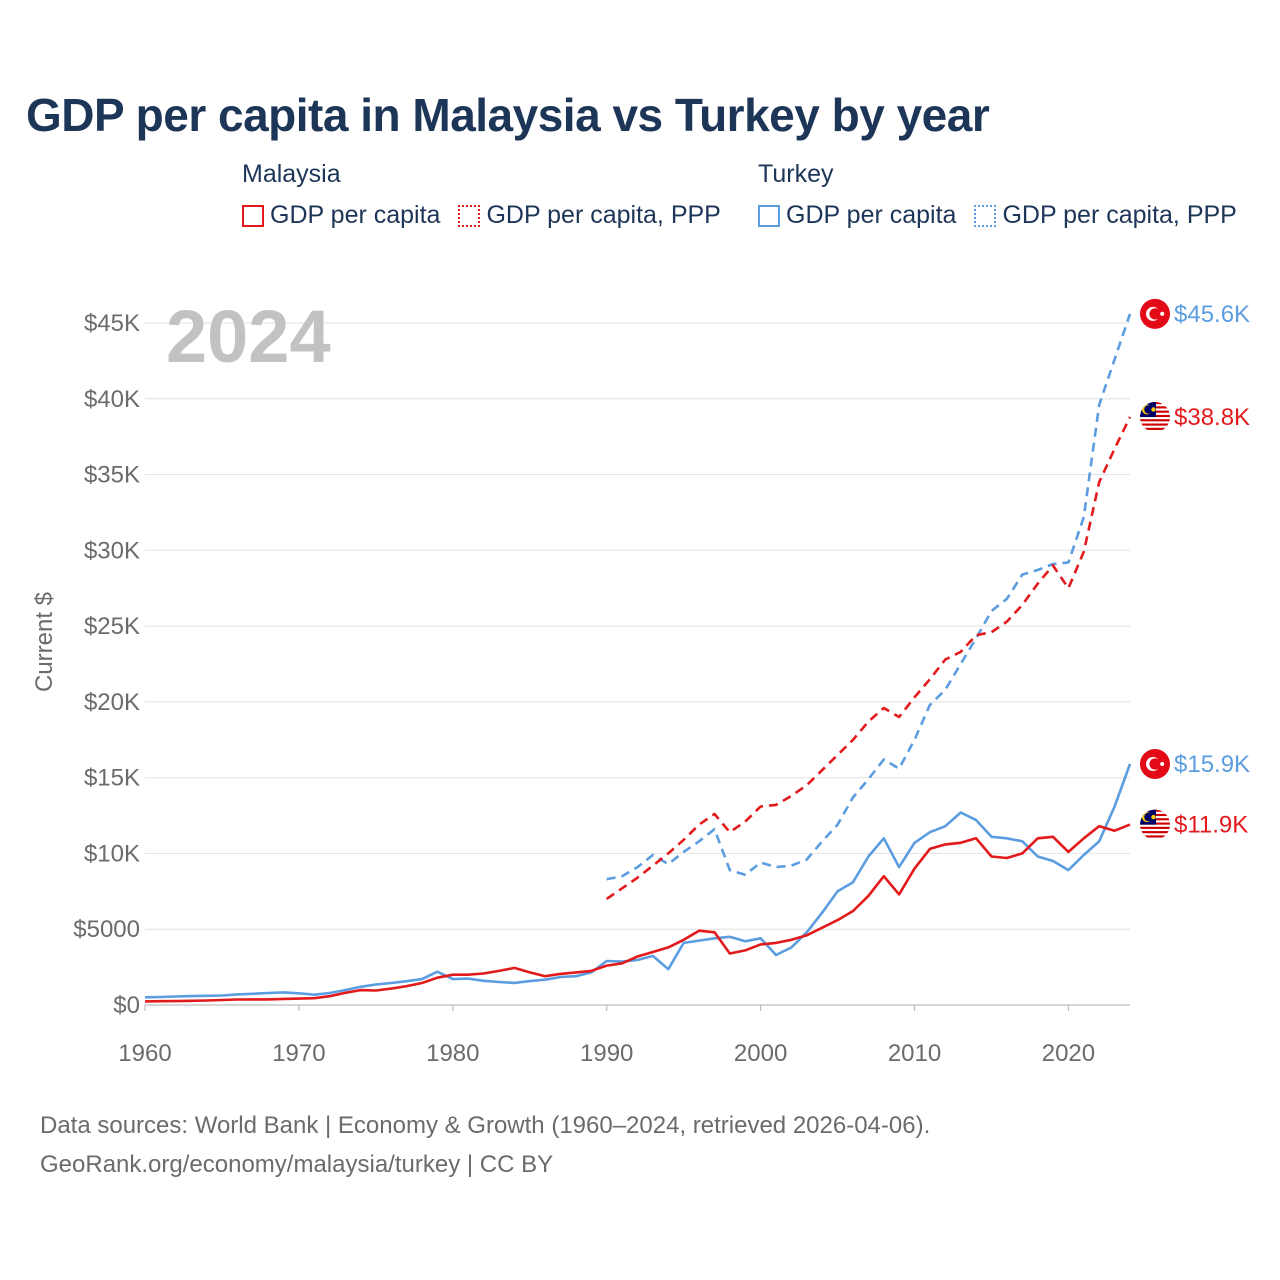 The width and height of the screenshot is (1280, 1280). What do you see at coordinates (112, 853) in the screenshot?
I see `y-tick-label: $10K` at bounding box center [112, 853].